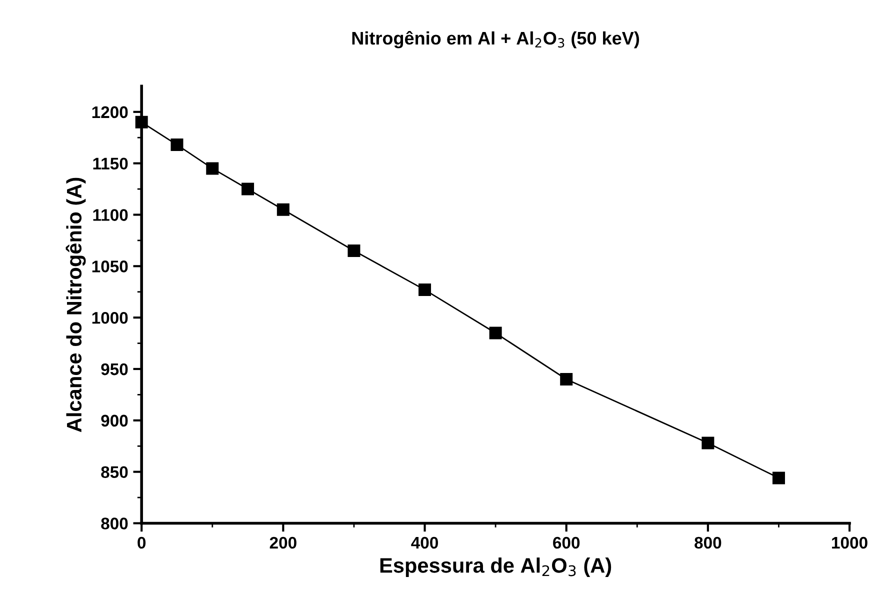 The height and width of the screenshot is (607, 874). Describe the element at coordinates (114, 420) in the screenshot. I see `y-tick-label: 900` at that location.